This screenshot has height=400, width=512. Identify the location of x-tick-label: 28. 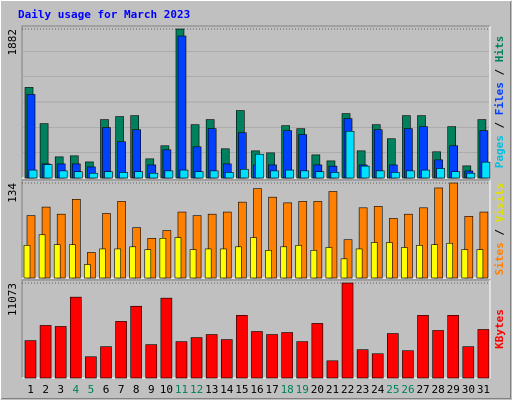
(438, 389).